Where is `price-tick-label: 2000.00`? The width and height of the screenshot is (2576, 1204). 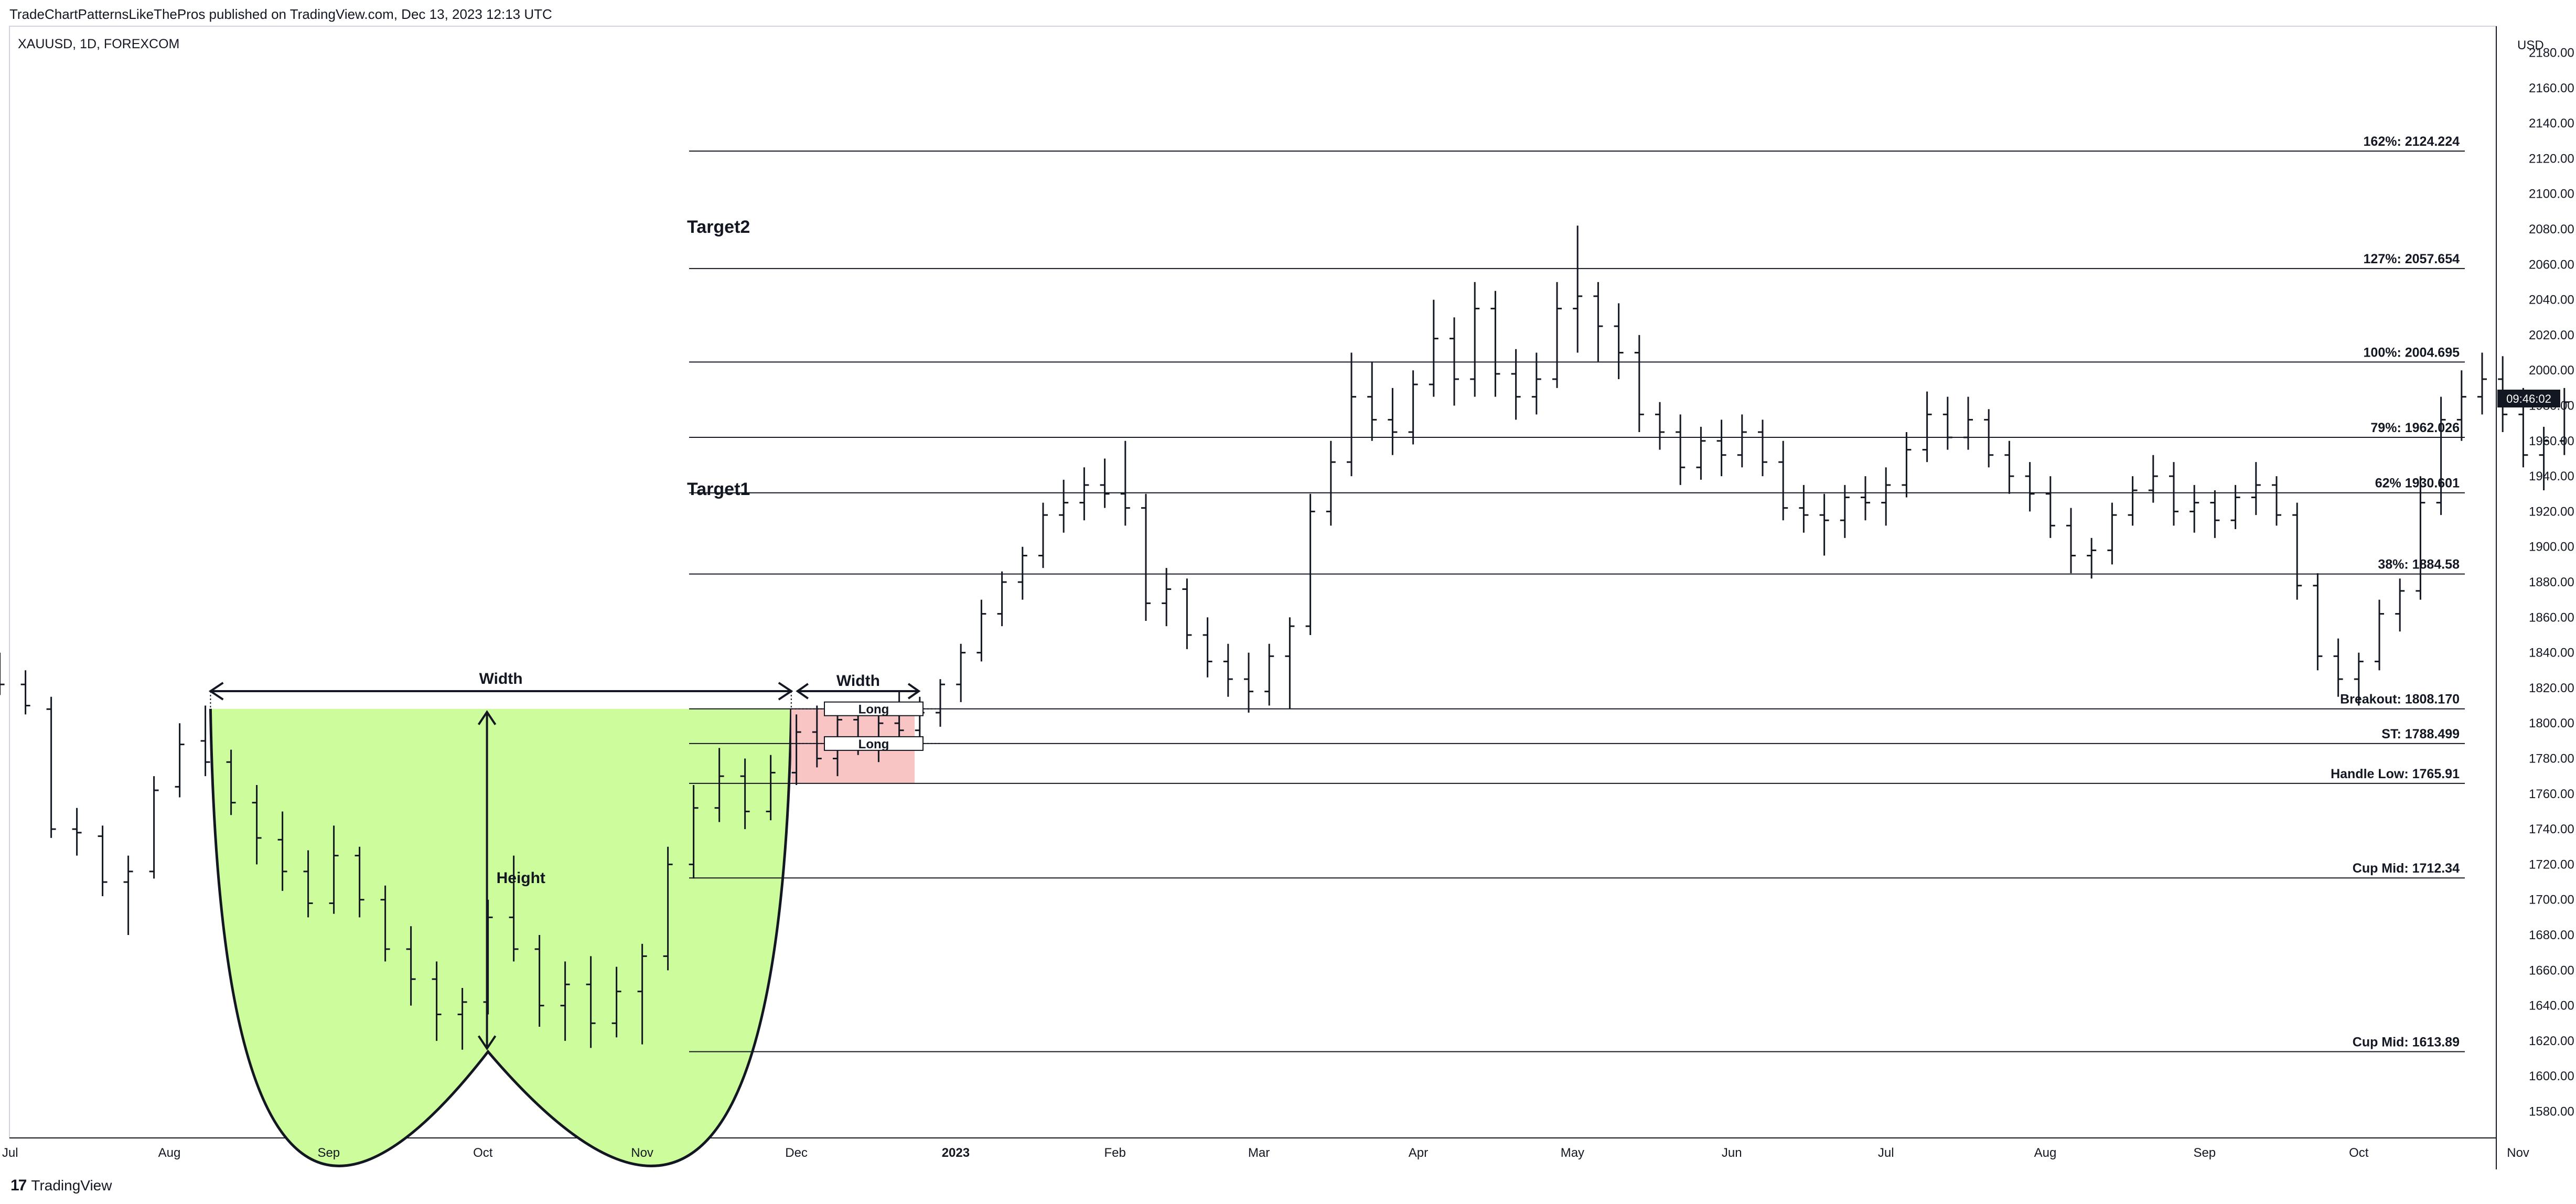
price-tick-label: 2000.00 is located at coordinates (2551, 370).